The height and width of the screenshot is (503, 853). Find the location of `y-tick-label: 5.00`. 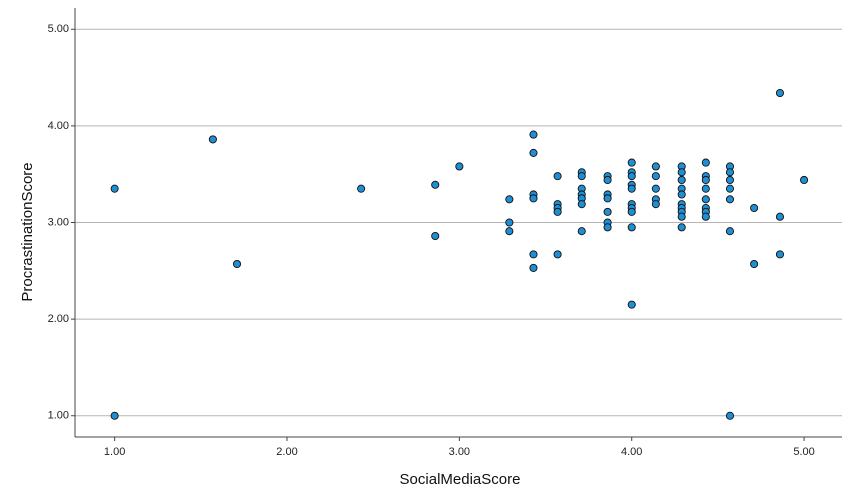

y-tick-label: 5.00 is located at coordinates (58, 29).